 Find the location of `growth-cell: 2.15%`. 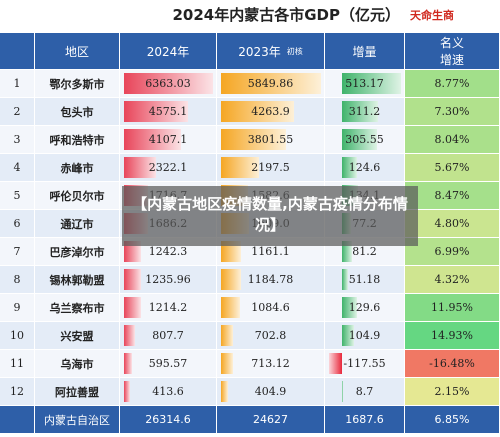

growth-cell: 2.15% is located at coordinates (452, 392).